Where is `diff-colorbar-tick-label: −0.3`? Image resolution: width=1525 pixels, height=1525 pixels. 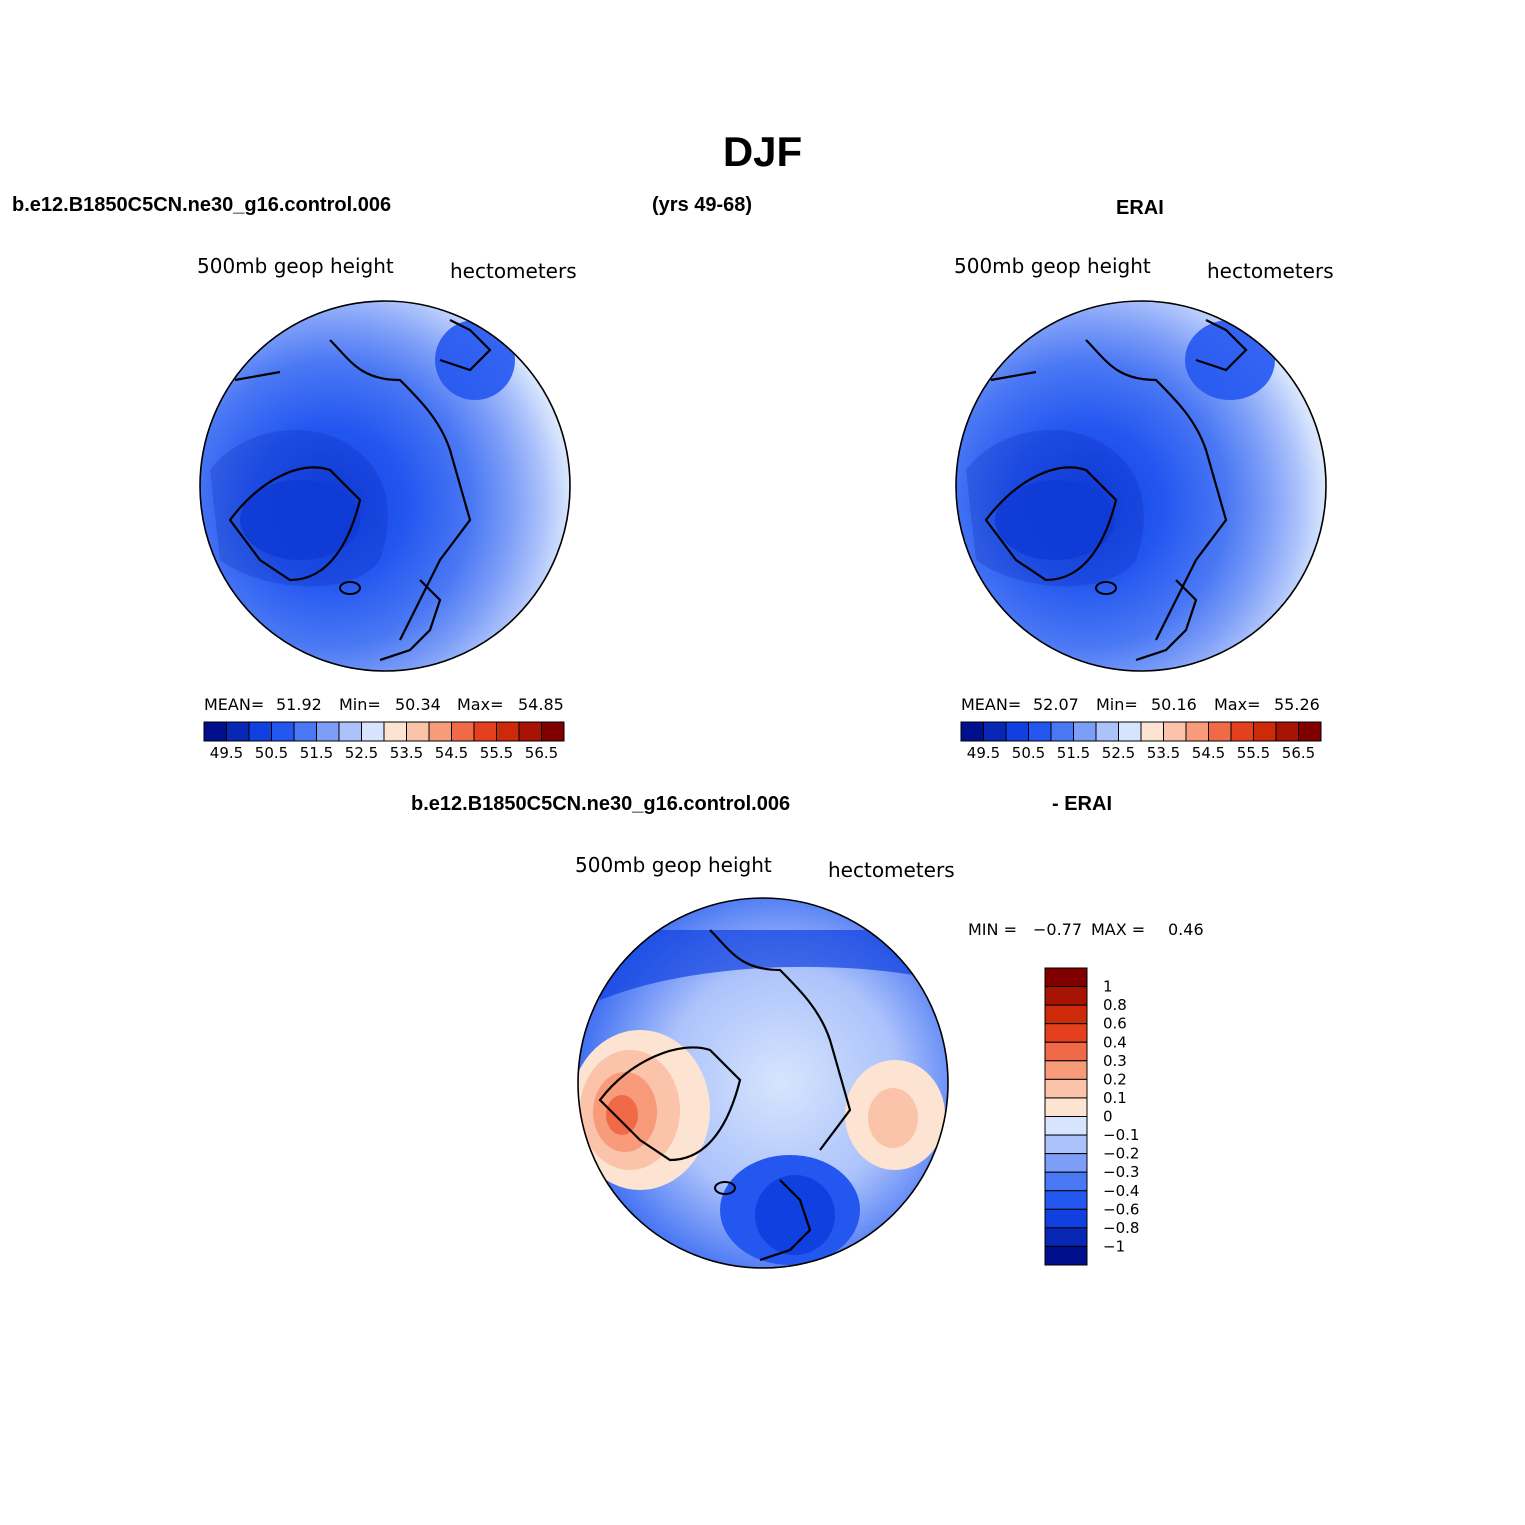 diff-colorbar-tick-label: −0.3 is located at coordinates (1121, 1172).